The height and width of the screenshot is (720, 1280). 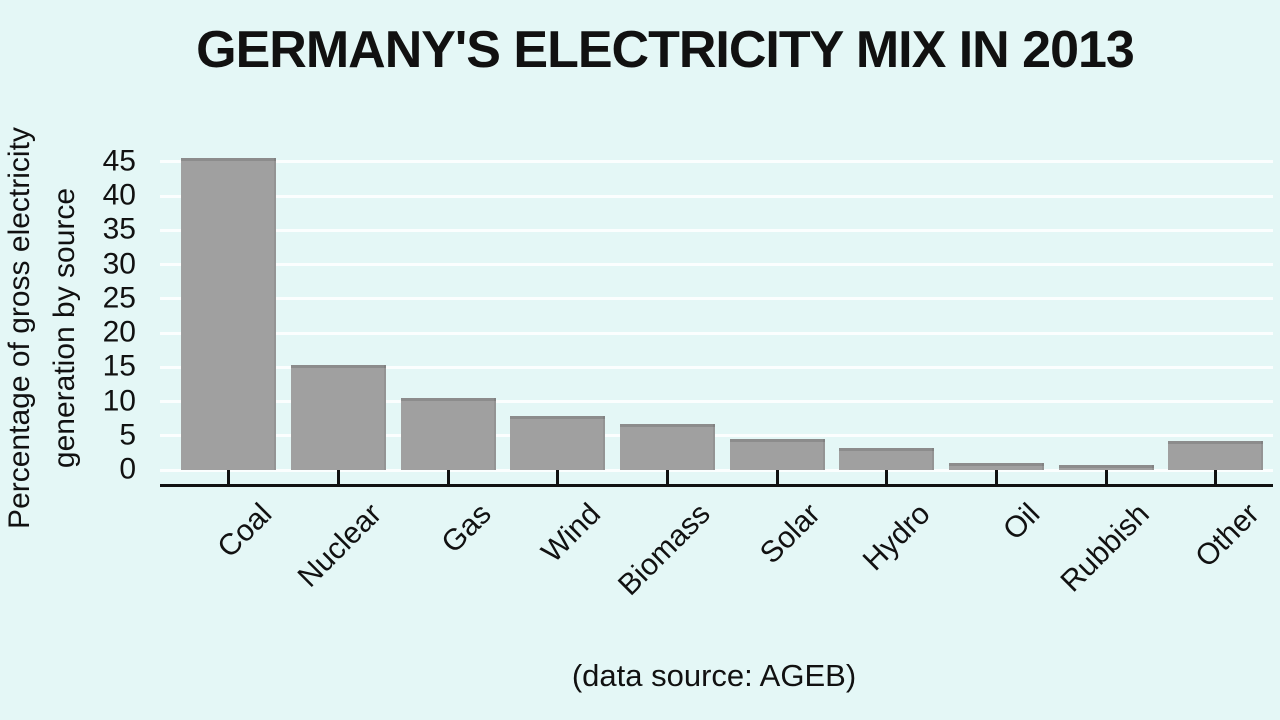 I want to click on x-tick-wind, so click(x=558, y=478).